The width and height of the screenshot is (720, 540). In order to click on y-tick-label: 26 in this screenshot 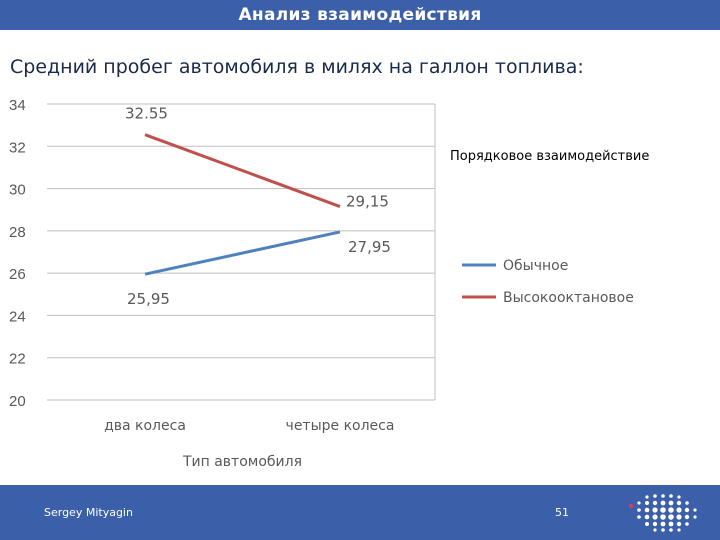, I will do `click(17, 274)`.